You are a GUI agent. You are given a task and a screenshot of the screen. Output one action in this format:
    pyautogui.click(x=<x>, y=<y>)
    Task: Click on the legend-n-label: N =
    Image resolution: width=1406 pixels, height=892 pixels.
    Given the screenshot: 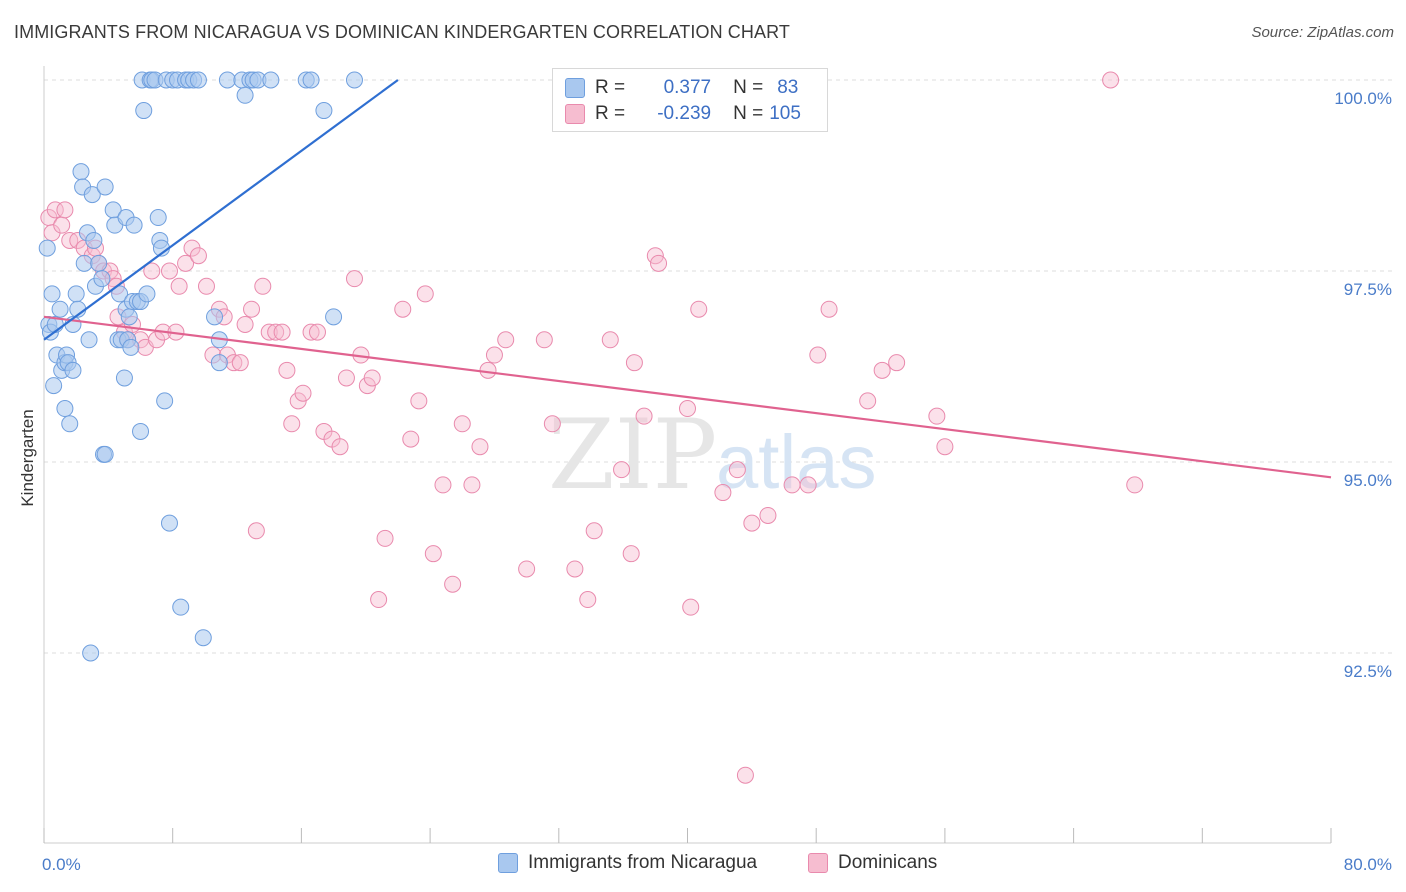 What is the action you would take?
    pyautogui.click(x=748, y=87)
    